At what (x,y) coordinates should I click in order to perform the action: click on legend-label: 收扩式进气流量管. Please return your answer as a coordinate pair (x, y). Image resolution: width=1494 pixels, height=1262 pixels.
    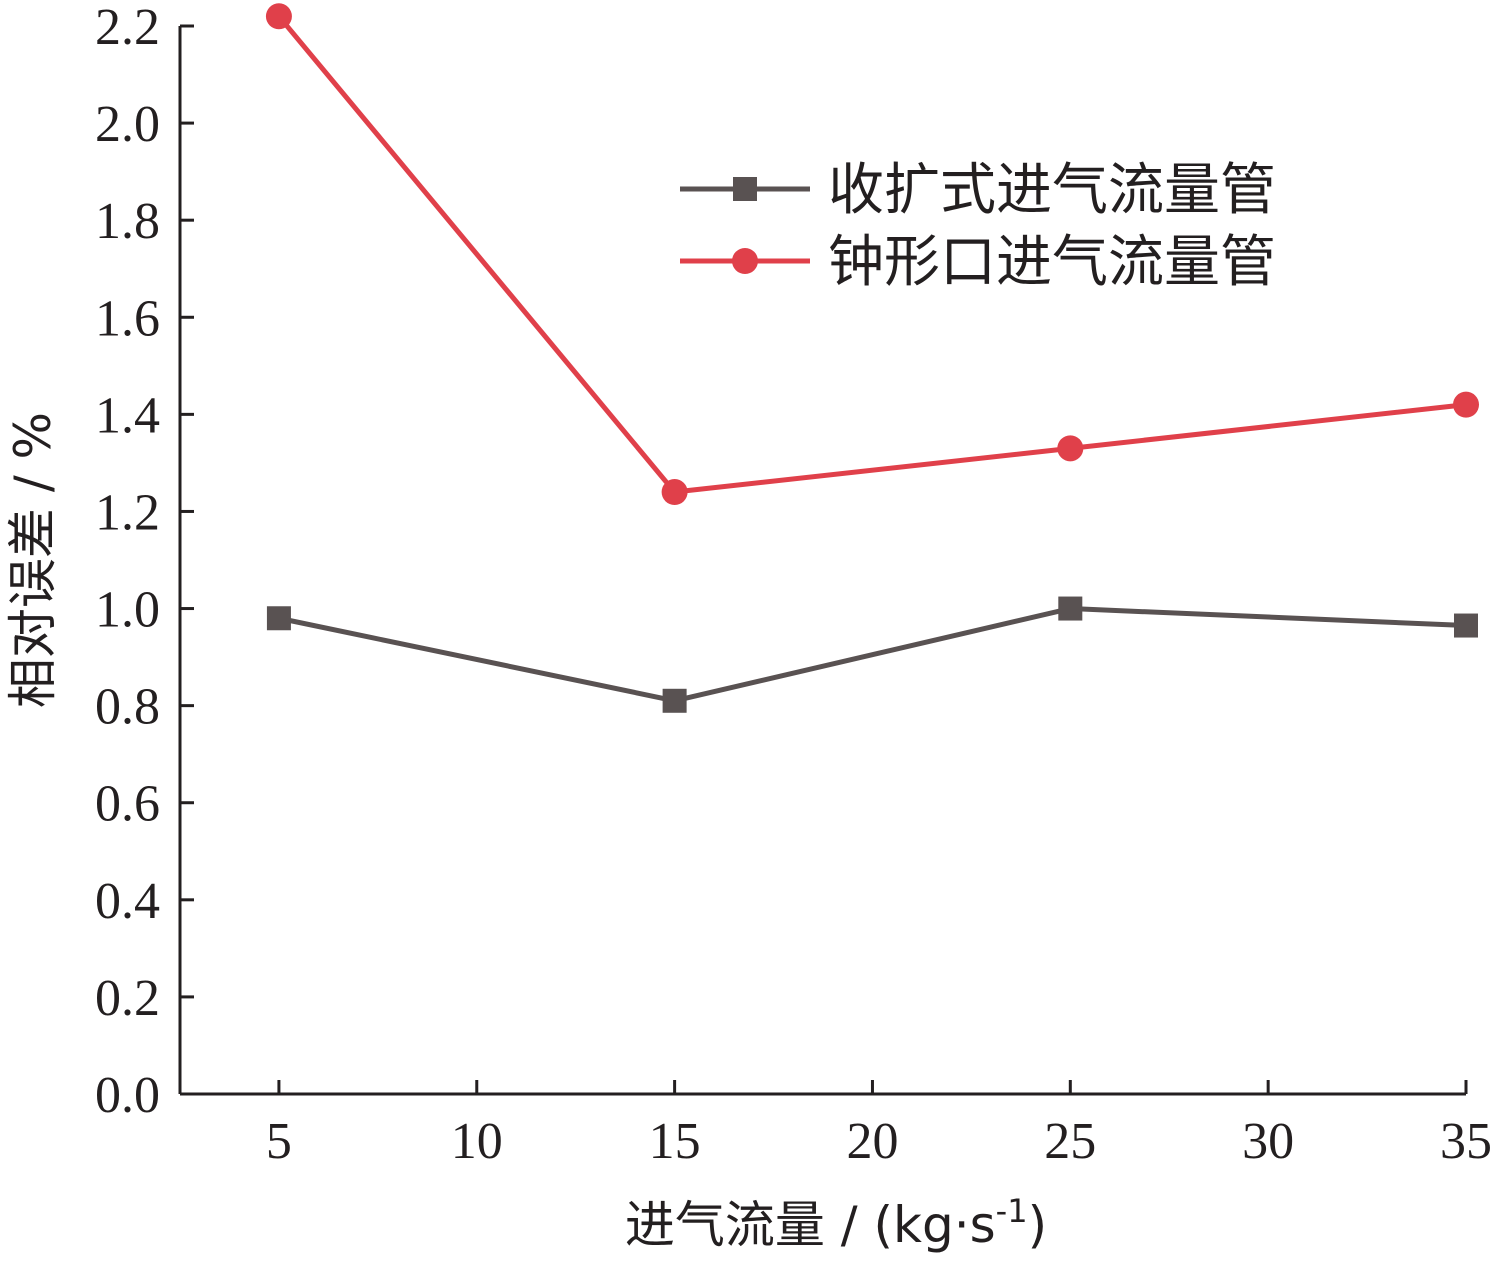
    Looking at the image, I should click on (1052, 190).